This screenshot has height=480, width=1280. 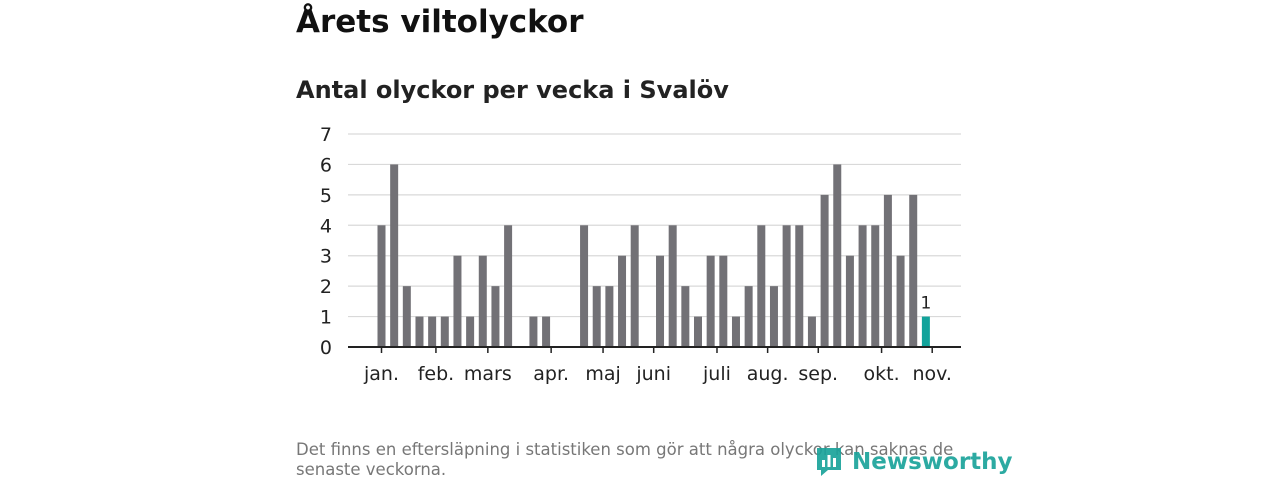 What do you see at coordinates (488, 374) in the screenshot?
I see `x-tick-label: mars` at bounding box center [488, 374].